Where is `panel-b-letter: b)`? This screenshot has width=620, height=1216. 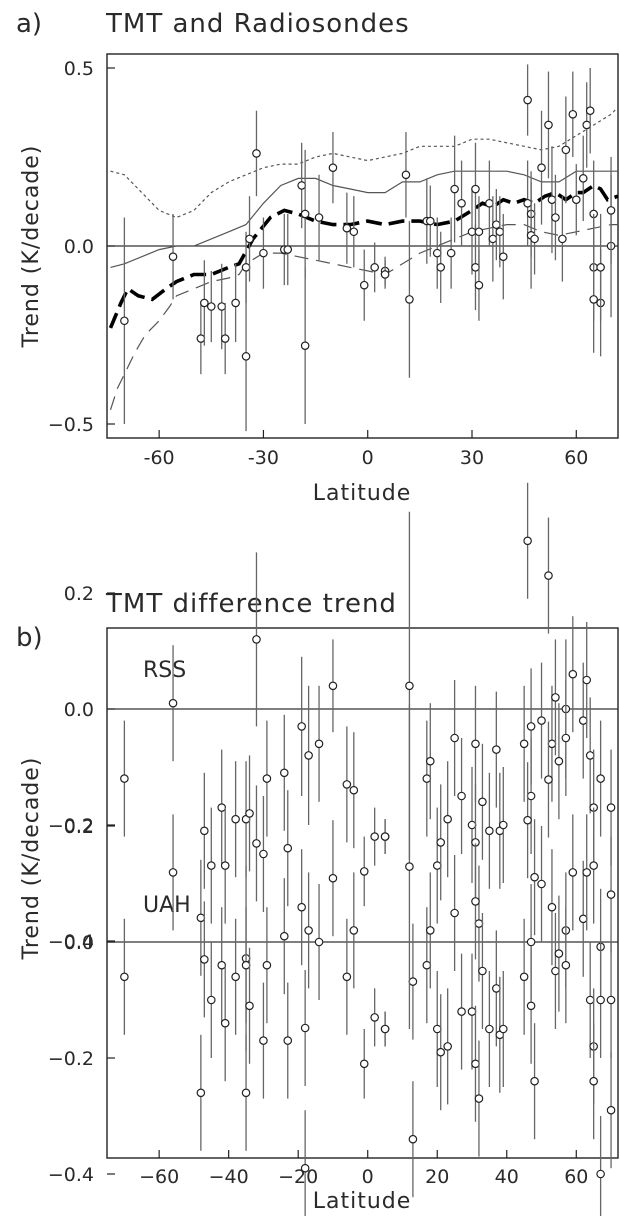 panel-b-letter: b) is located at coordinates (29, 638).